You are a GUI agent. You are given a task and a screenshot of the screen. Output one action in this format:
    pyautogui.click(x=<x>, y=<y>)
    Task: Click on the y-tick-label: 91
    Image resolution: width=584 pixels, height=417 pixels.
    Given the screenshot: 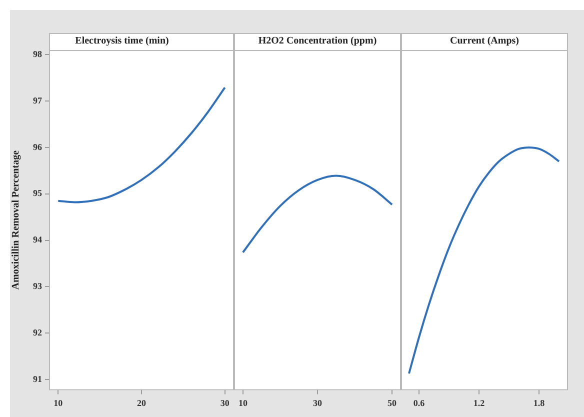 What is the action you would take?
    pyautogui.click(x=37, y=379)
    